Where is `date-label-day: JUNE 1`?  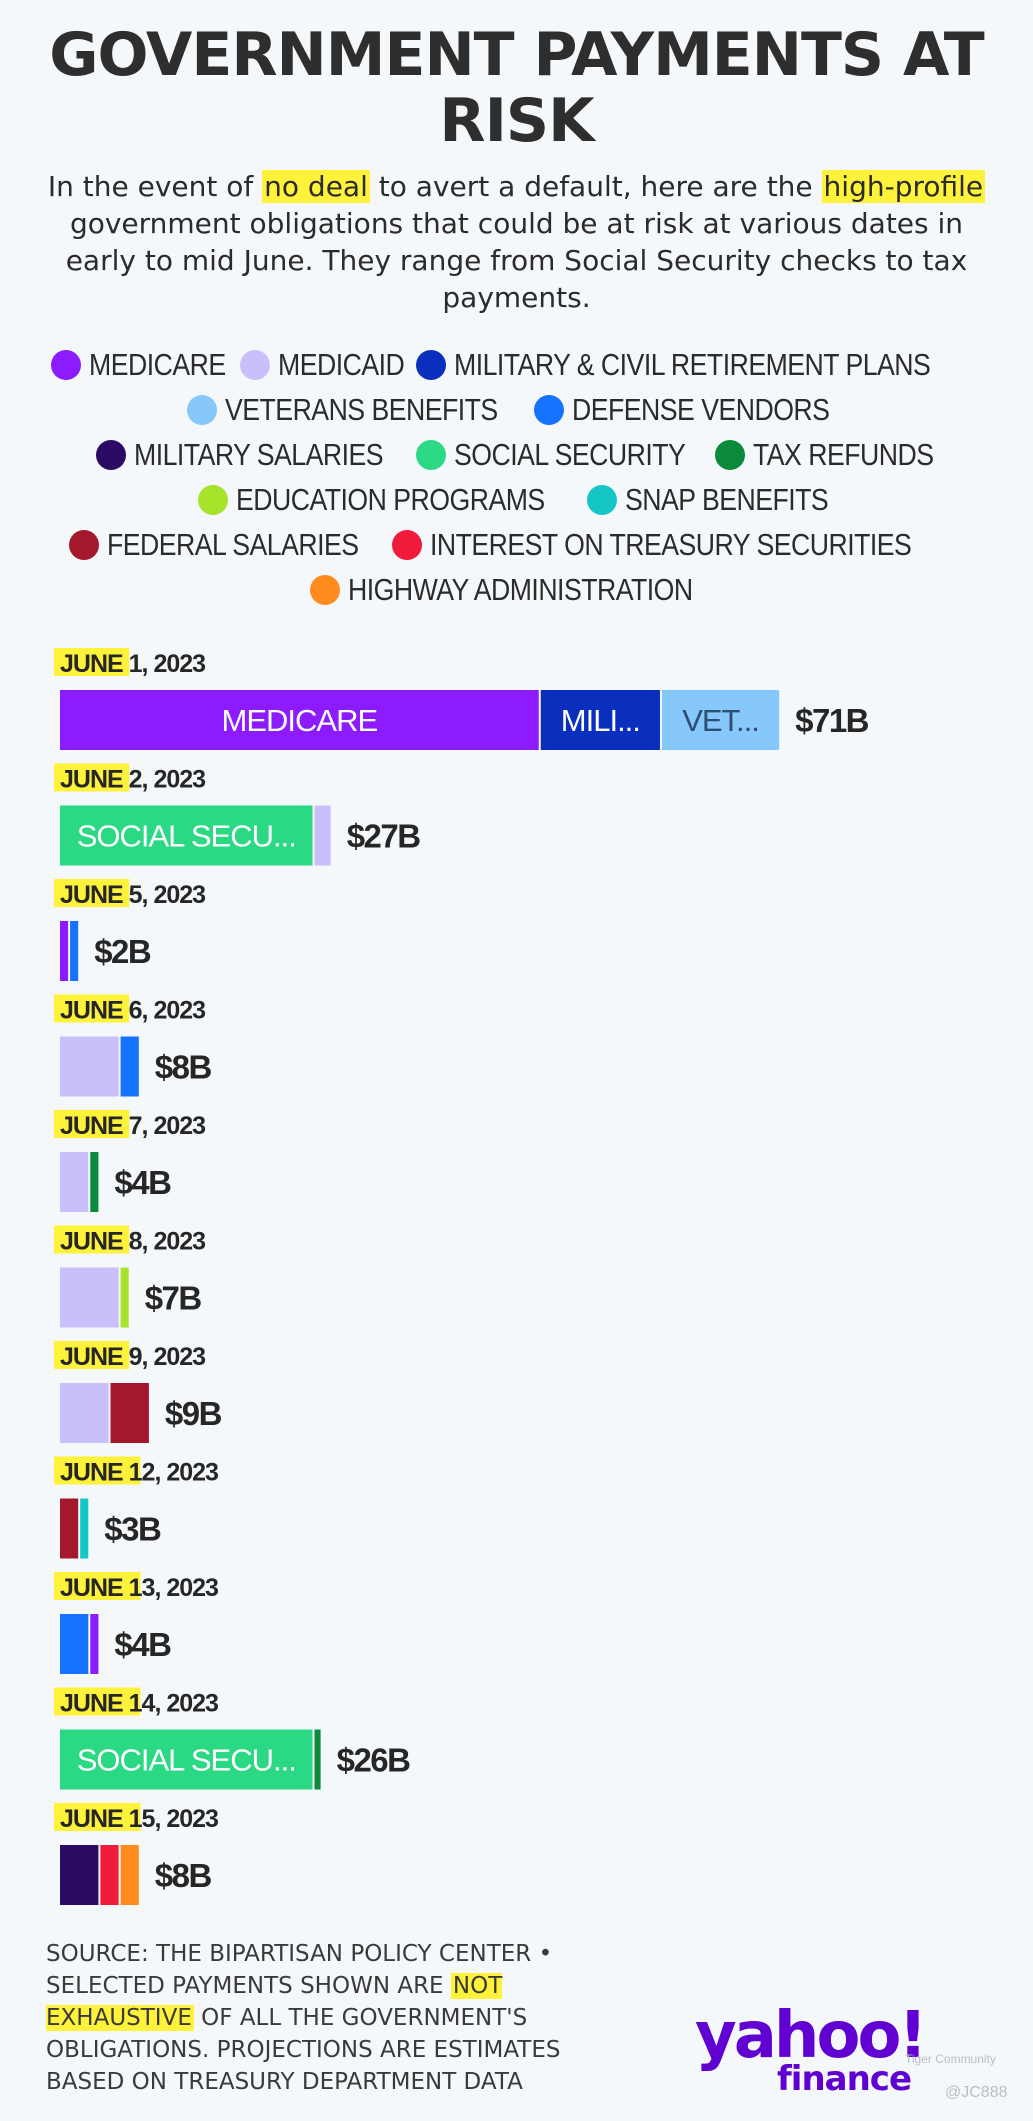
date-label-day: JUNE 1 is located at coordinates (101, 664).